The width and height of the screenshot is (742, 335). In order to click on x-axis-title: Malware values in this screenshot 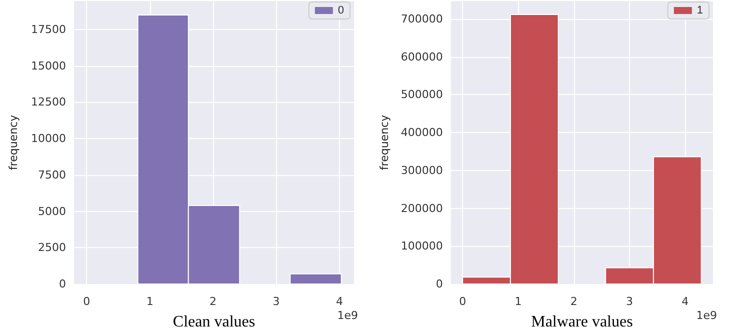, I will do `click(582, 322)`.